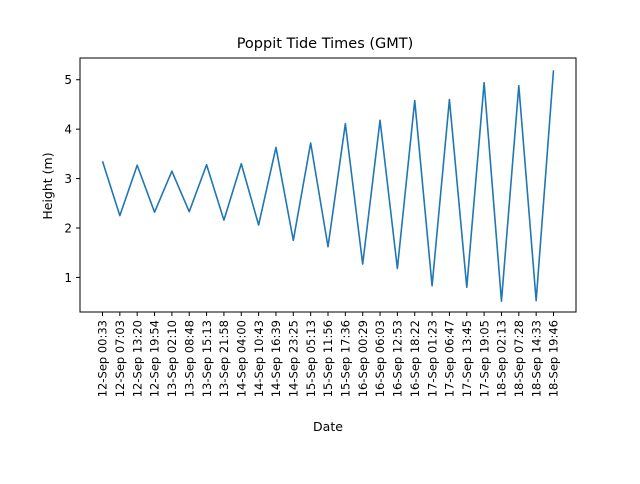  What do you see at coordinates (276, 358) in the screenshot?
I see `x-tick-label: 14-Sep 16:39` at bounding box center [276, 358].